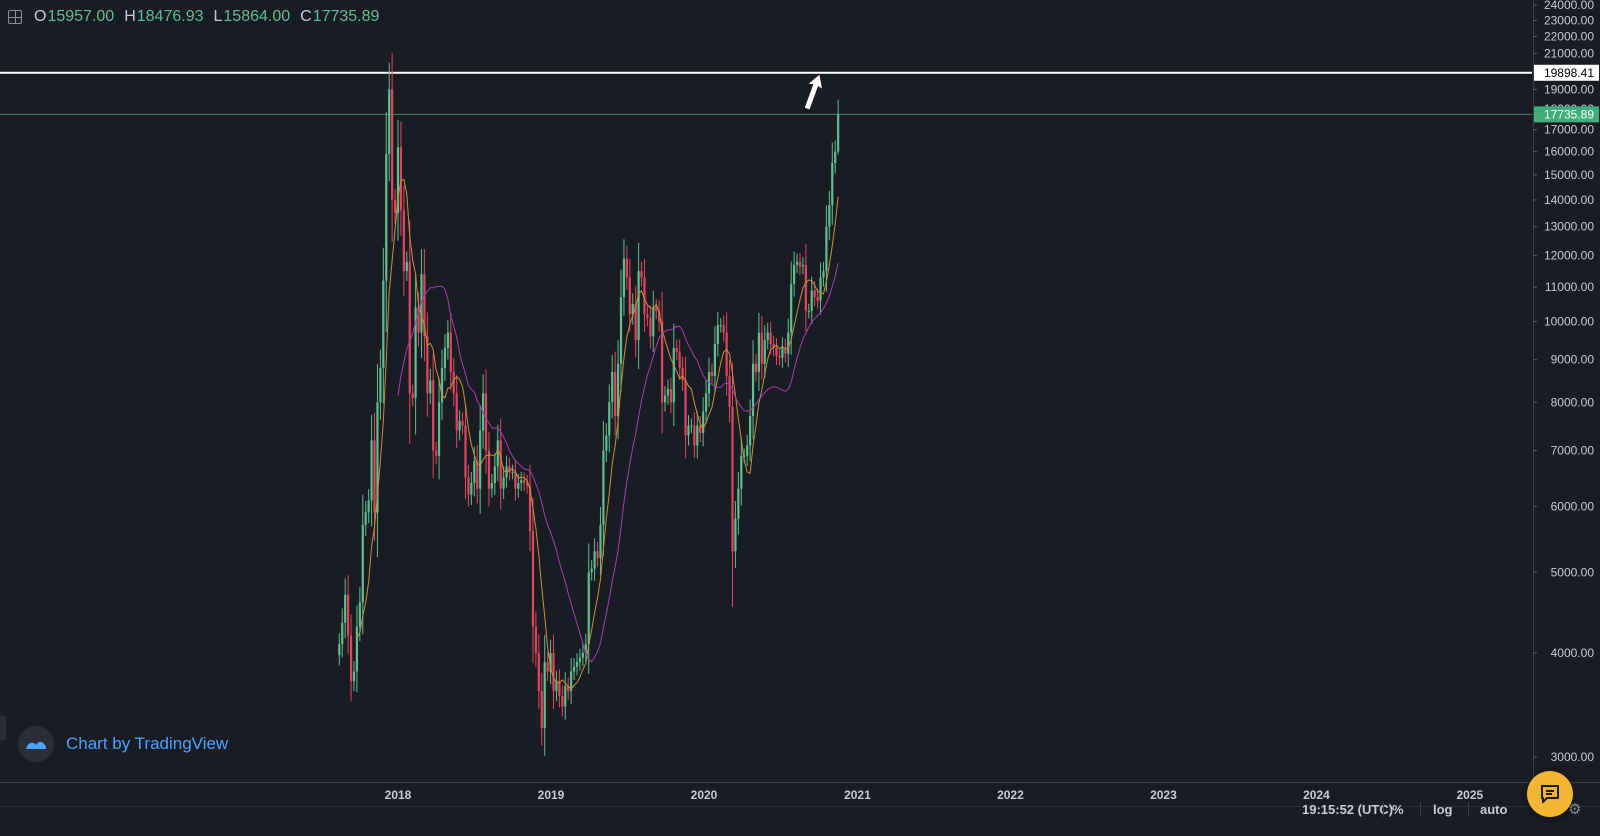  Describe the element at coordinates (1569, 322) in the screenshot. I see `price-tick-label: 10000.00` at that location.